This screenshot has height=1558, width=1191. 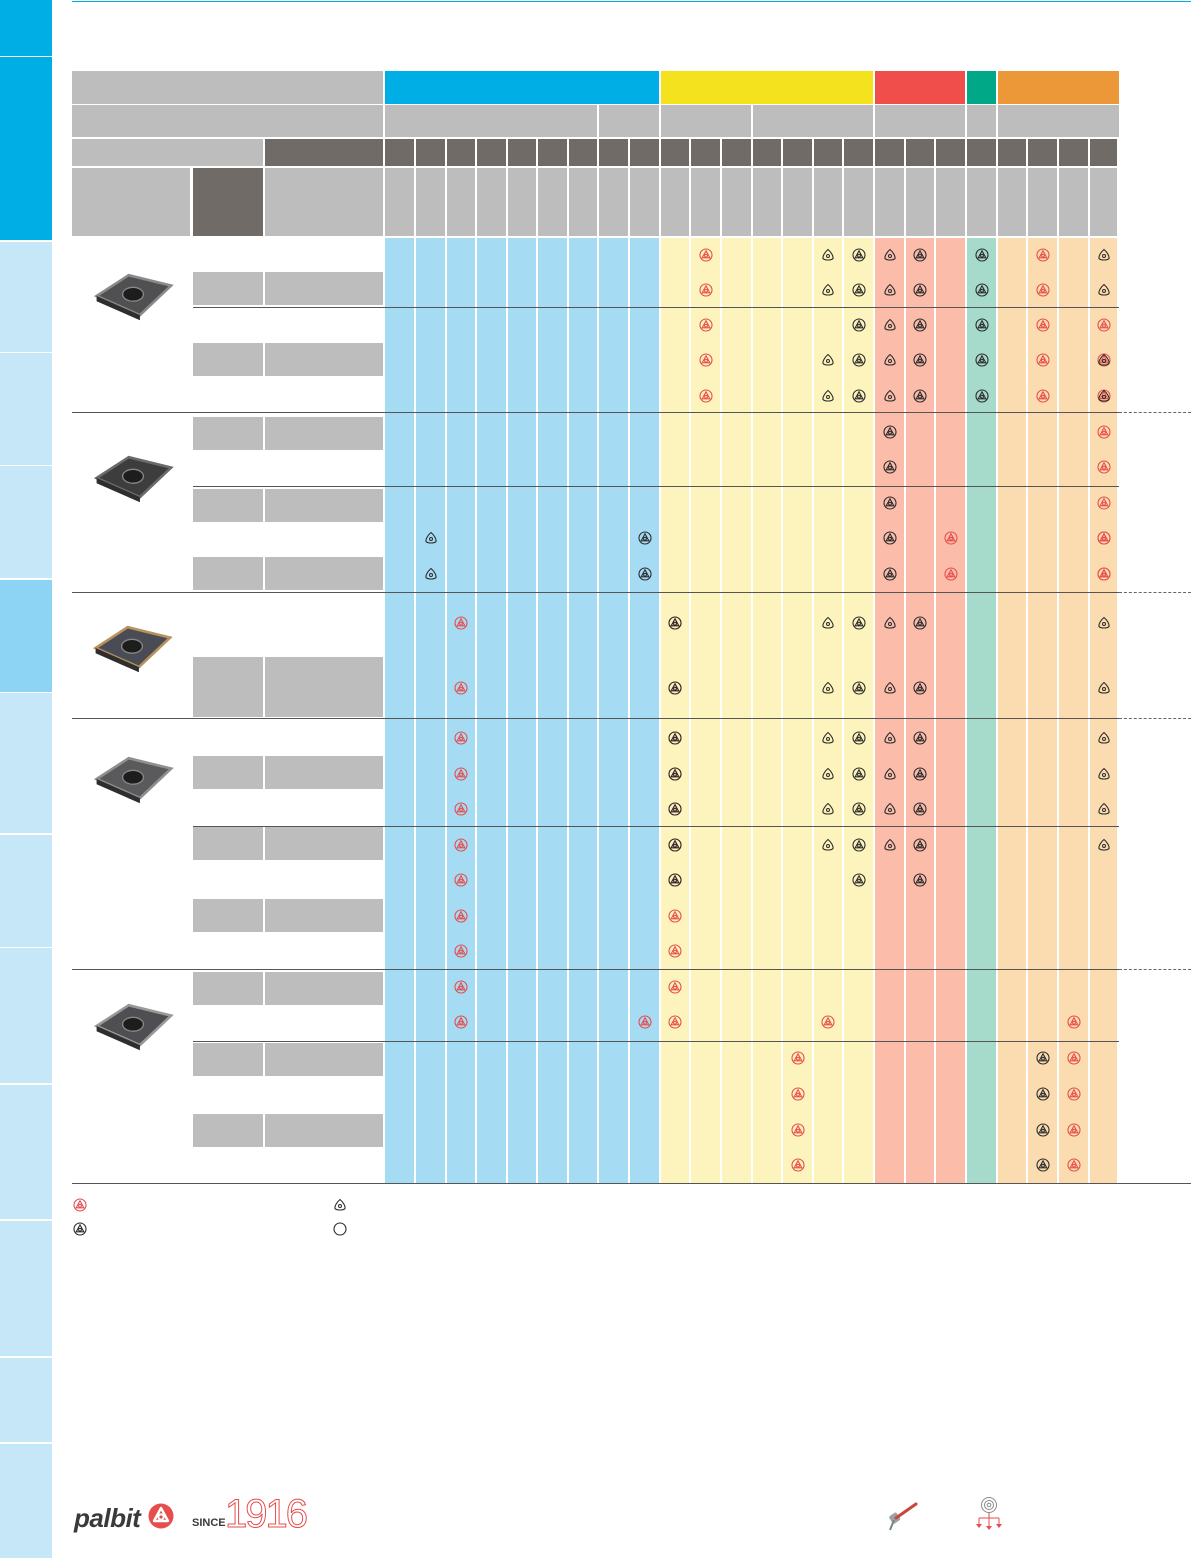 I want to click on since-label: SINCE, so click(x=209, y=1523).